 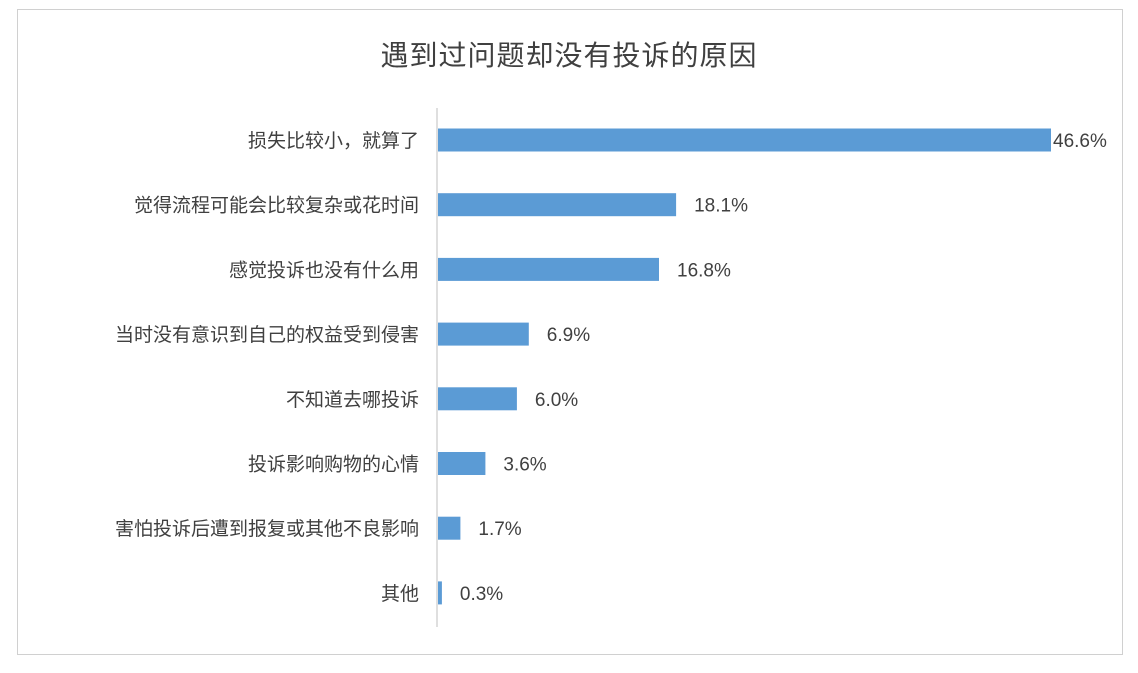 What do you see at coordinates (333, 465) in the screenshot?
I see `category-label-6: 投诉影响购物的心情` at bounding box center [333, 465].